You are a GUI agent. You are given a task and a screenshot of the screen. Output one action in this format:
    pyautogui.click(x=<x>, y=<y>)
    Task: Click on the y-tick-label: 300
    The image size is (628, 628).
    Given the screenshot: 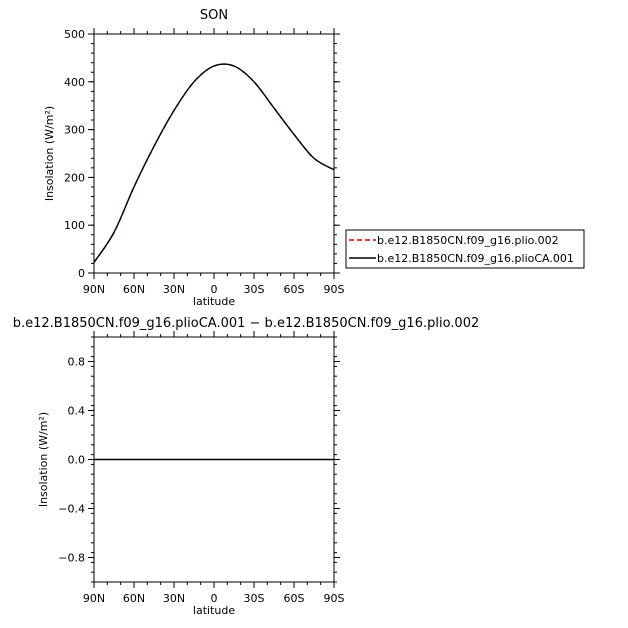 What is the action you would take?
    pyautogui.click(x=74, y=130)
    